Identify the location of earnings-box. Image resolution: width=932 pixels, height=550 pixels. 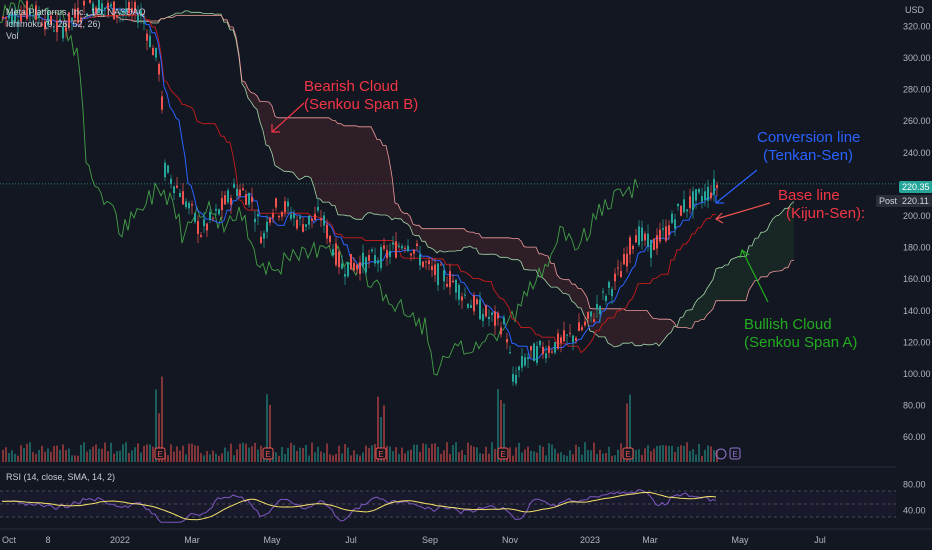
(503, 453).